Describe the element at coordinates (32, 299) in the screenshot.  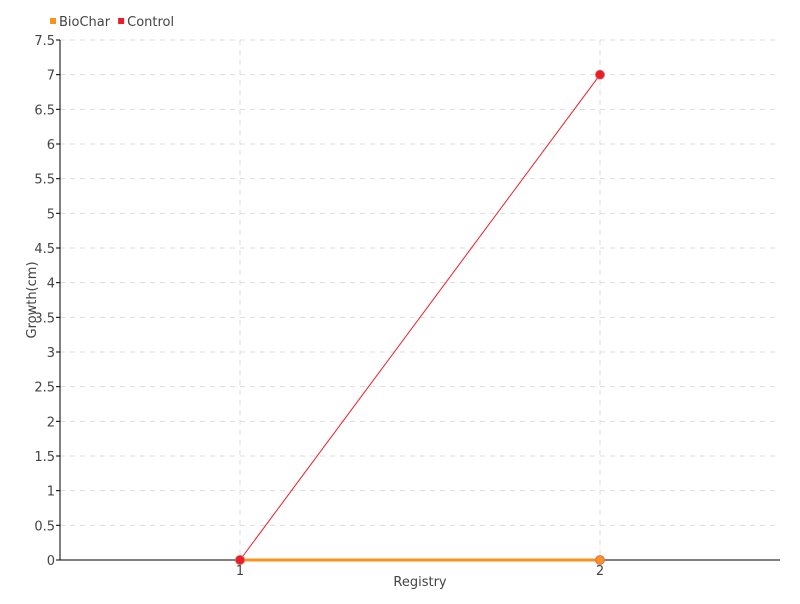
I see `y-axis-label: Growth(cm)` at that location.